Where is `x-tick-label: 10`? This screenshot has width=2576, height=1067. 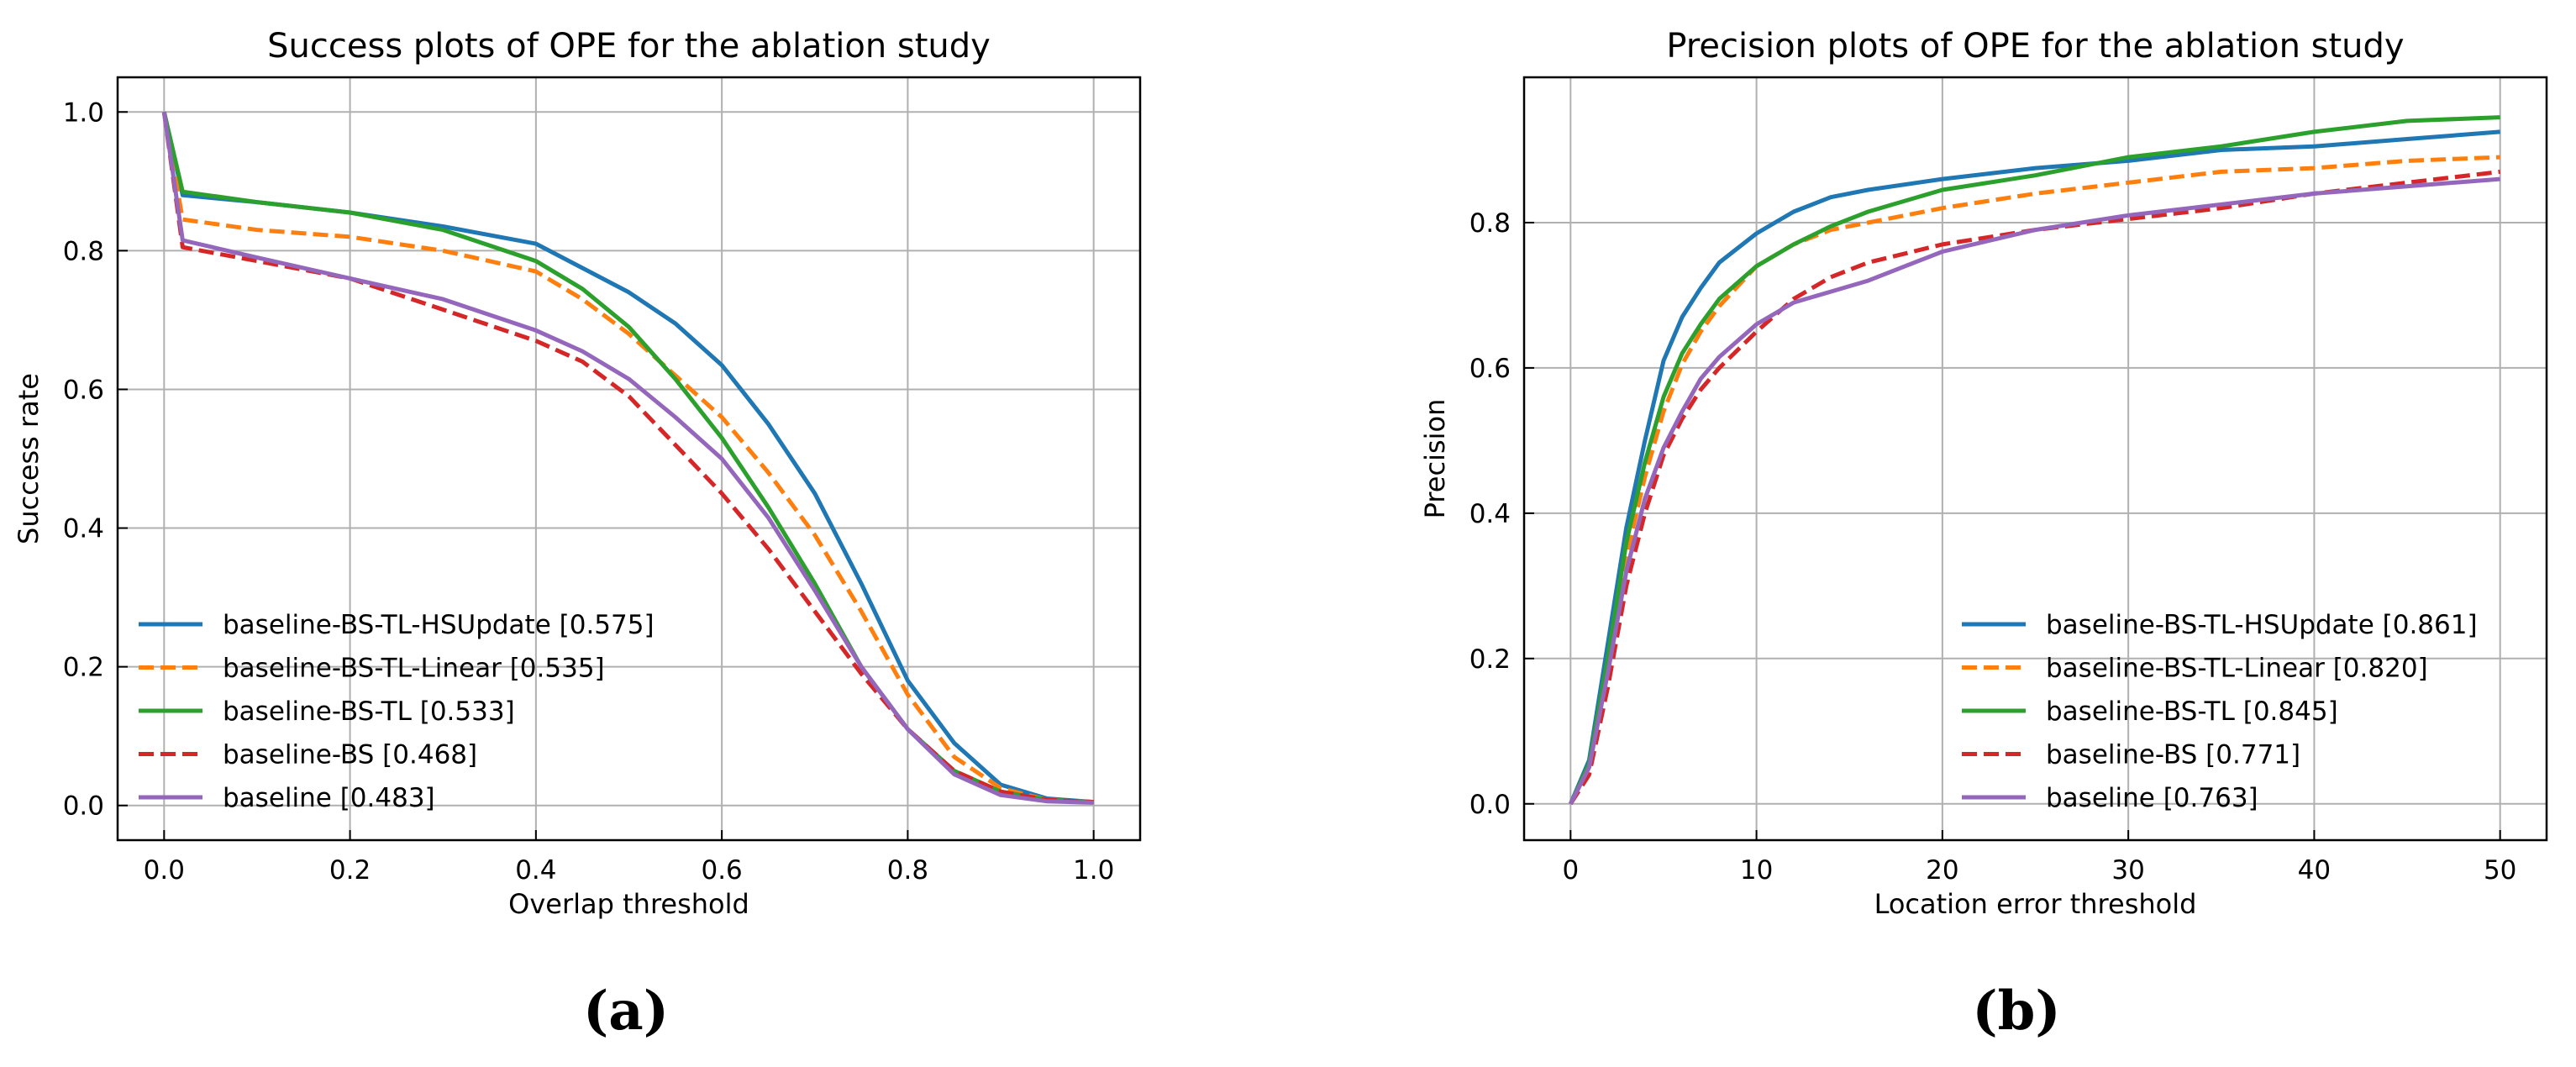 x-tick-label: 10 is located at coordinates (1756, 871).